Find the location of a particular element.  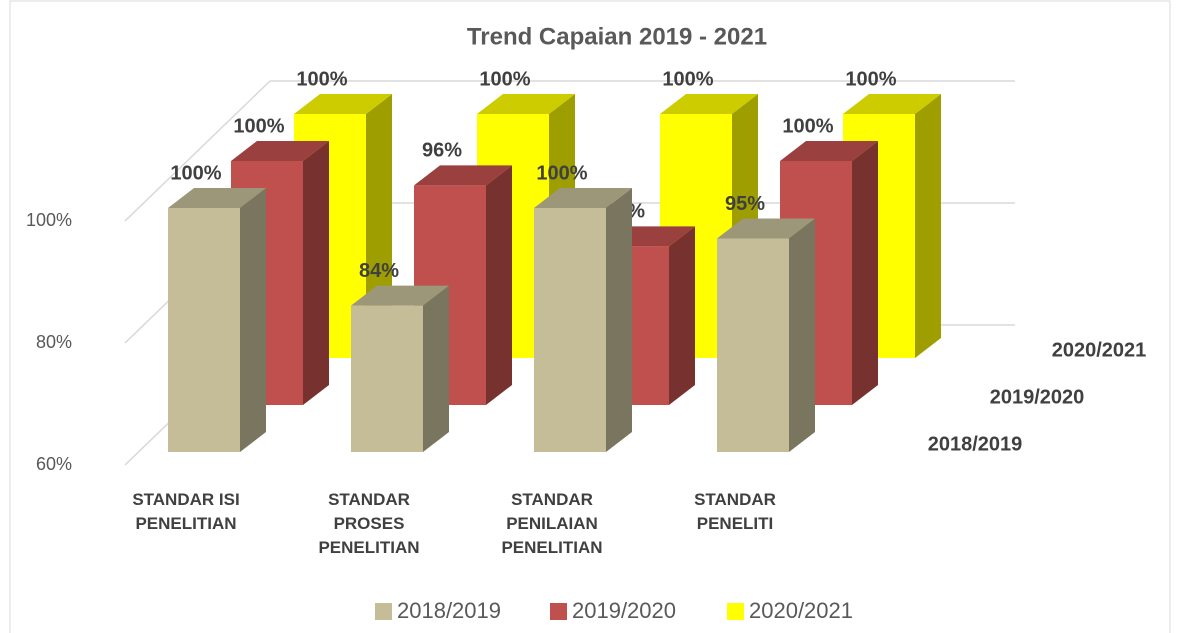

x-tick-label: STANDAR PROSES PENELITIAN is located at coordinates (369, 523).